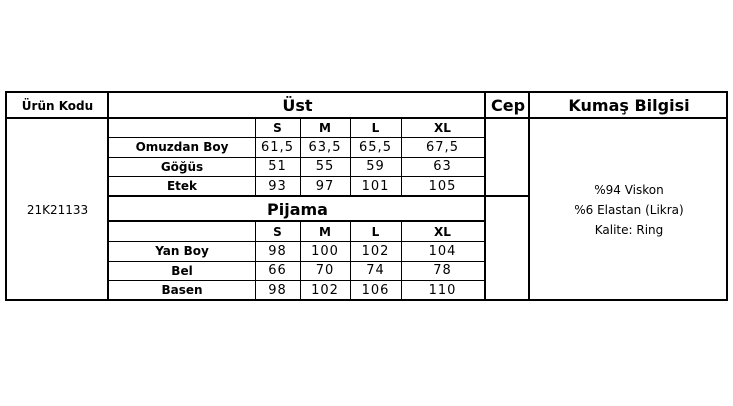 The height and width of the screenshot is (406, 733). I want to click on measurement-label: Göğüs, so click(182, 166).